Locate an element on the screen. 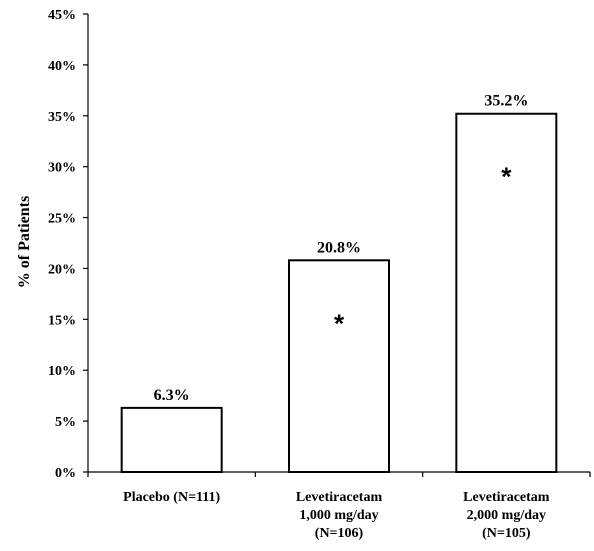  y-axis-label: % of Patients is located at coordinates (24, 242).